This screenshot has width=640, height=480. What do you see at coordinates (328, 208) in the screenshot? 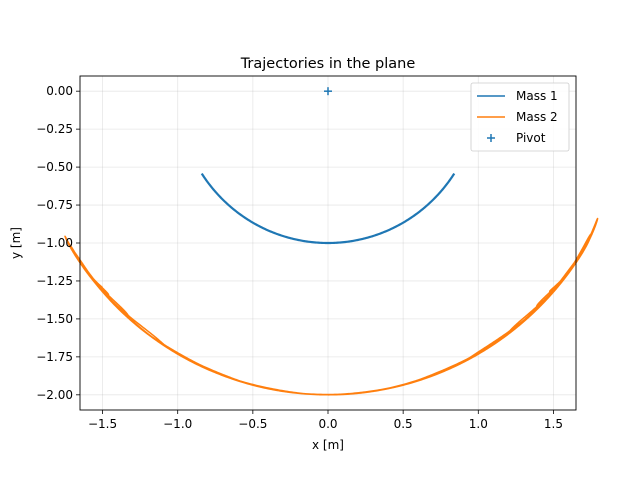
I see `series-mass-1-line` at bounding box center [328, 208].